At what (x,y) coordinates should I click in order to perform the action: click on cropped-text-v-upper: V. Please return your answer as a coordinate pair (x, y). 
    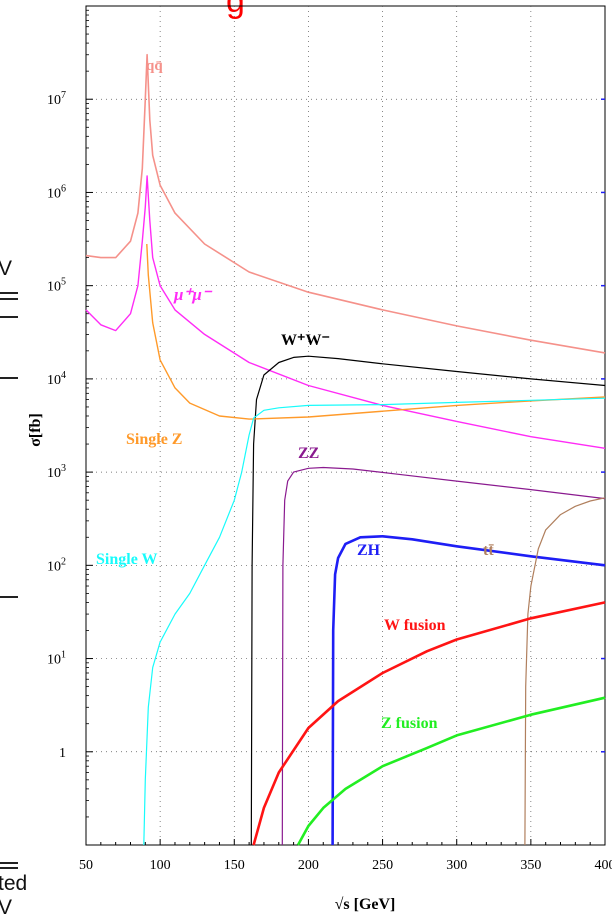
    Looking at the image, I should click on (6, 268).